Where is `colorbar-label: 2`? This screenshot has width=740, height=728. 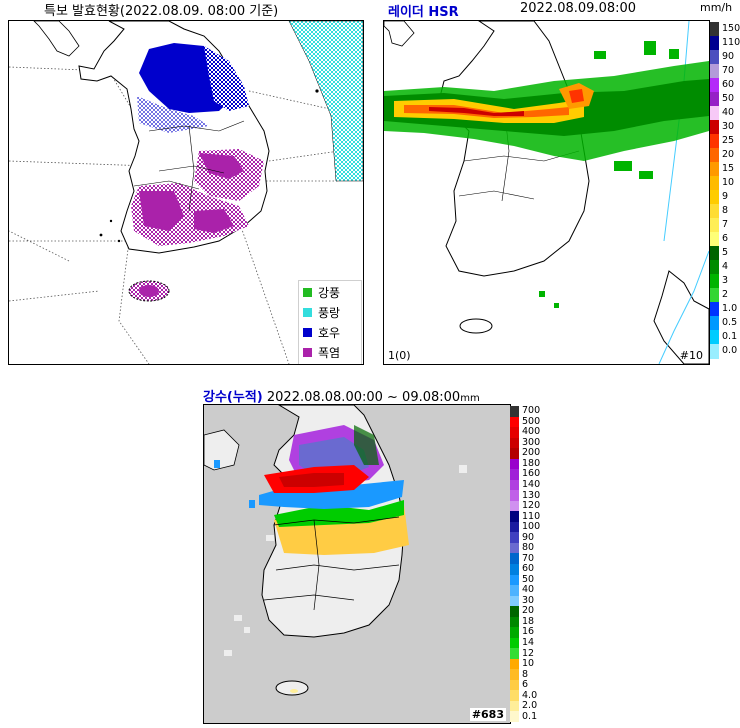
colorbar-label: 2 is located at coordinates (725, 294).